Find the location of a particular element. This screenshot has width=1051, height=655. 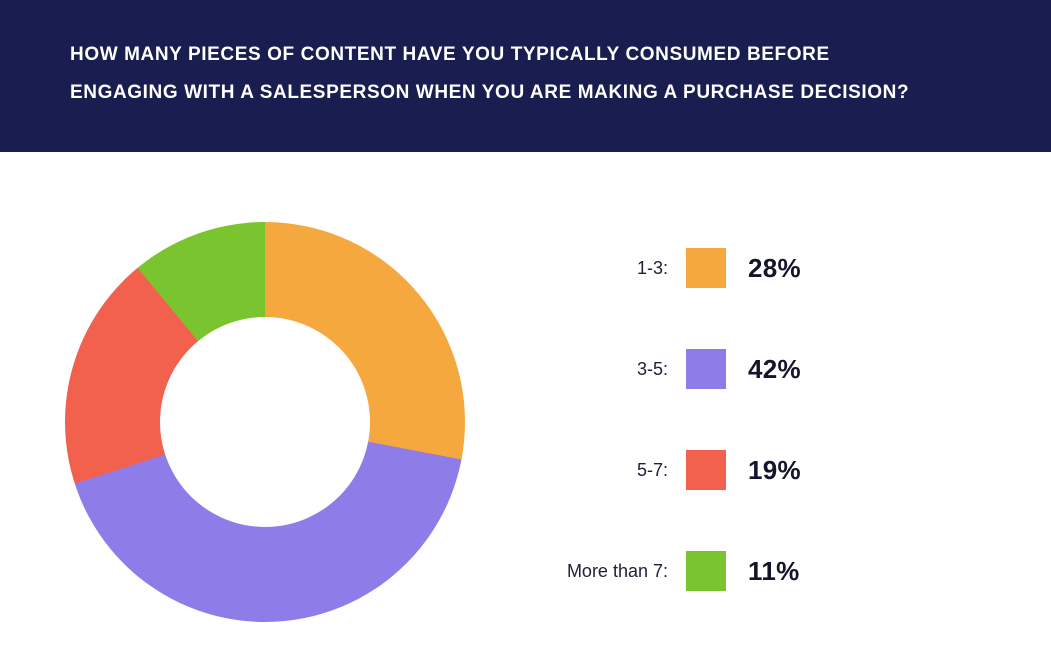

legend-label: 3-5: is located at coordinates (652, 368).